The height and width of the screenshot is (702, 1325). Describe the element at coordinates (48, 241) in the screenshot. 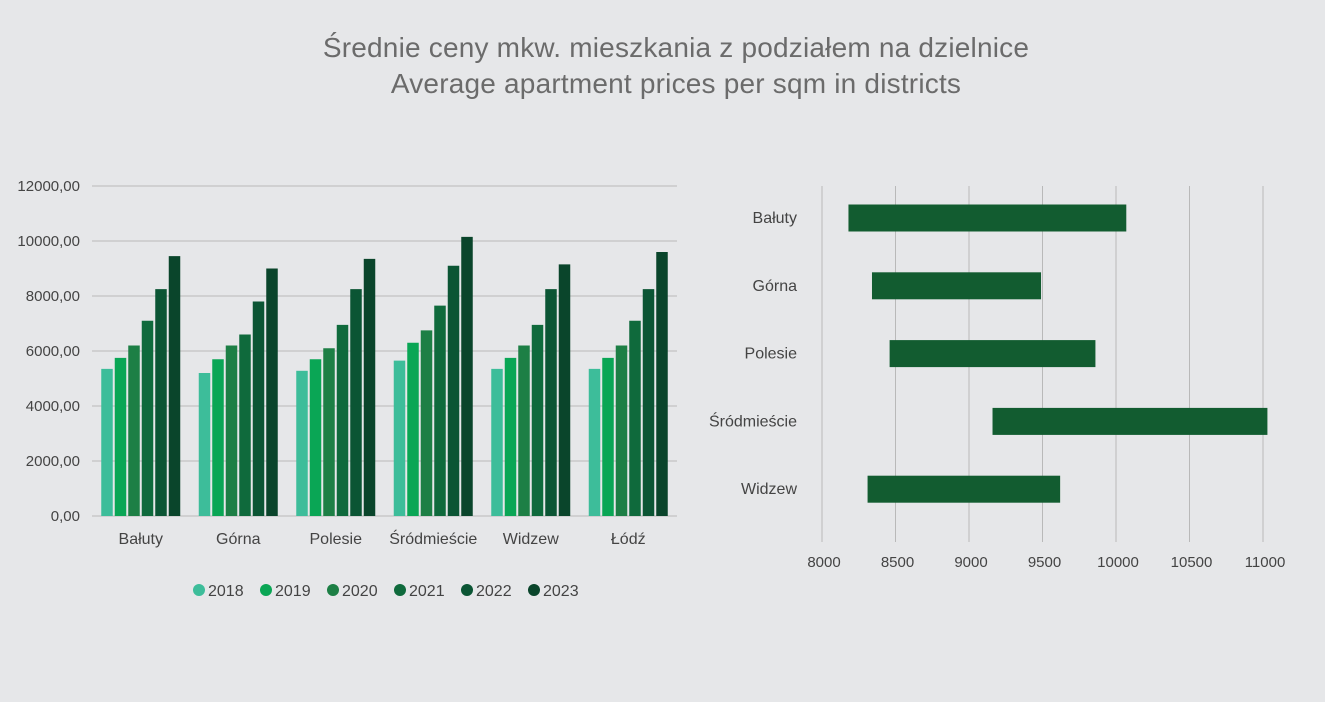

I see `y-tick-label: 10000,00` at that location.